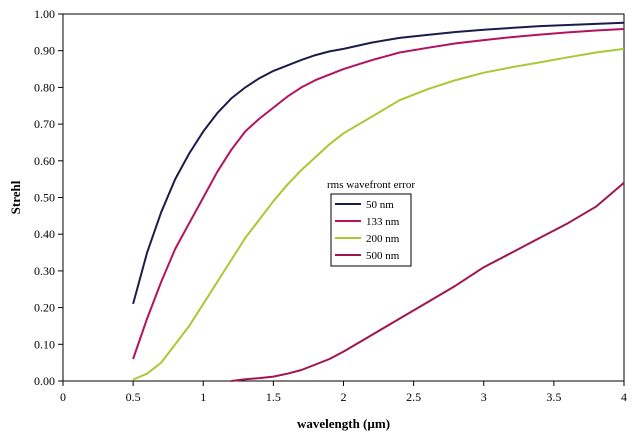 This screenshot has height=436, width=638. What do you see at coordinates (44, 51) in the screenshot?
I see `y-tick-label: 0.90` at bounding box center [44, 51].